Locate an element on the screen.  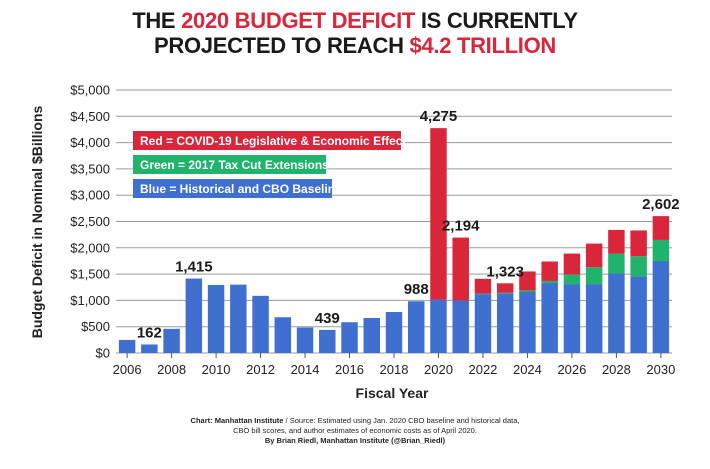
x-axis-title: Fiscal Year is located at coordinates (392, 393).